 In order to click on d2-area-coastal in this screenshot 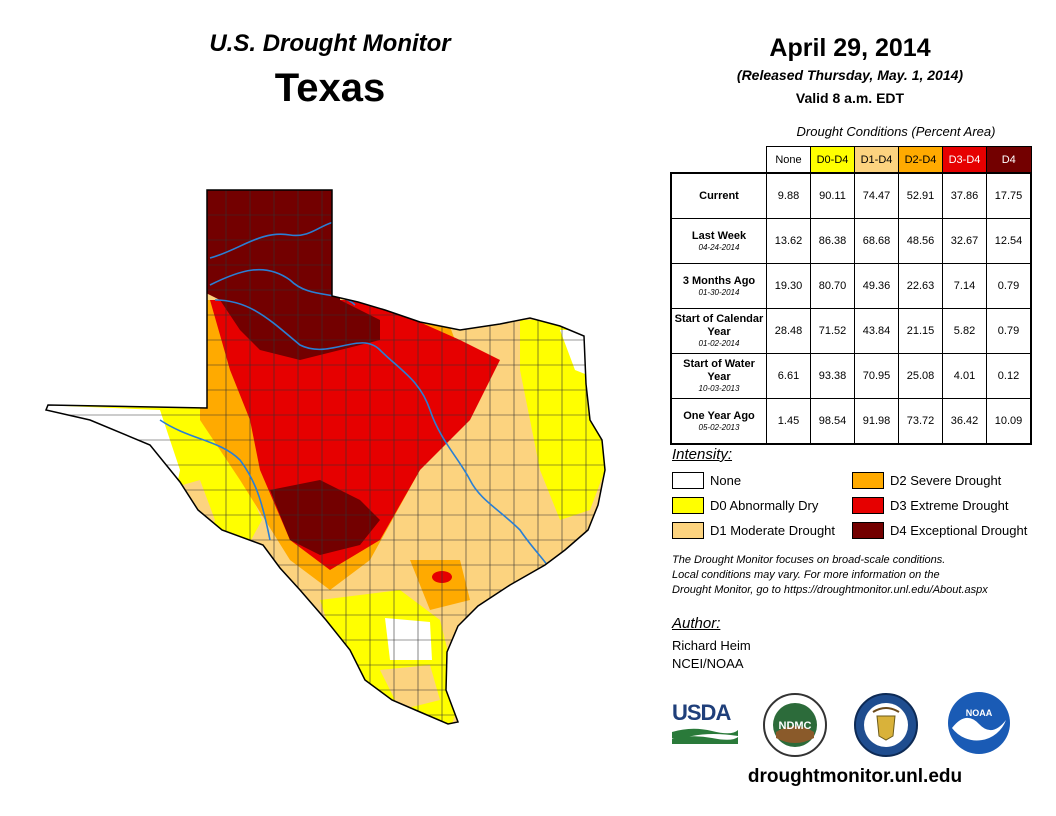, I will do `click(440, 585)`.